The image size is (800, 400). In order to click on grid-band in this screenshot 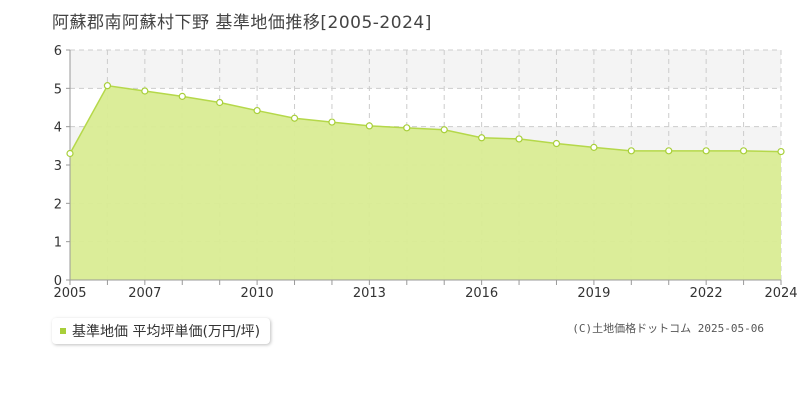, I will do `click(425, 69)`.